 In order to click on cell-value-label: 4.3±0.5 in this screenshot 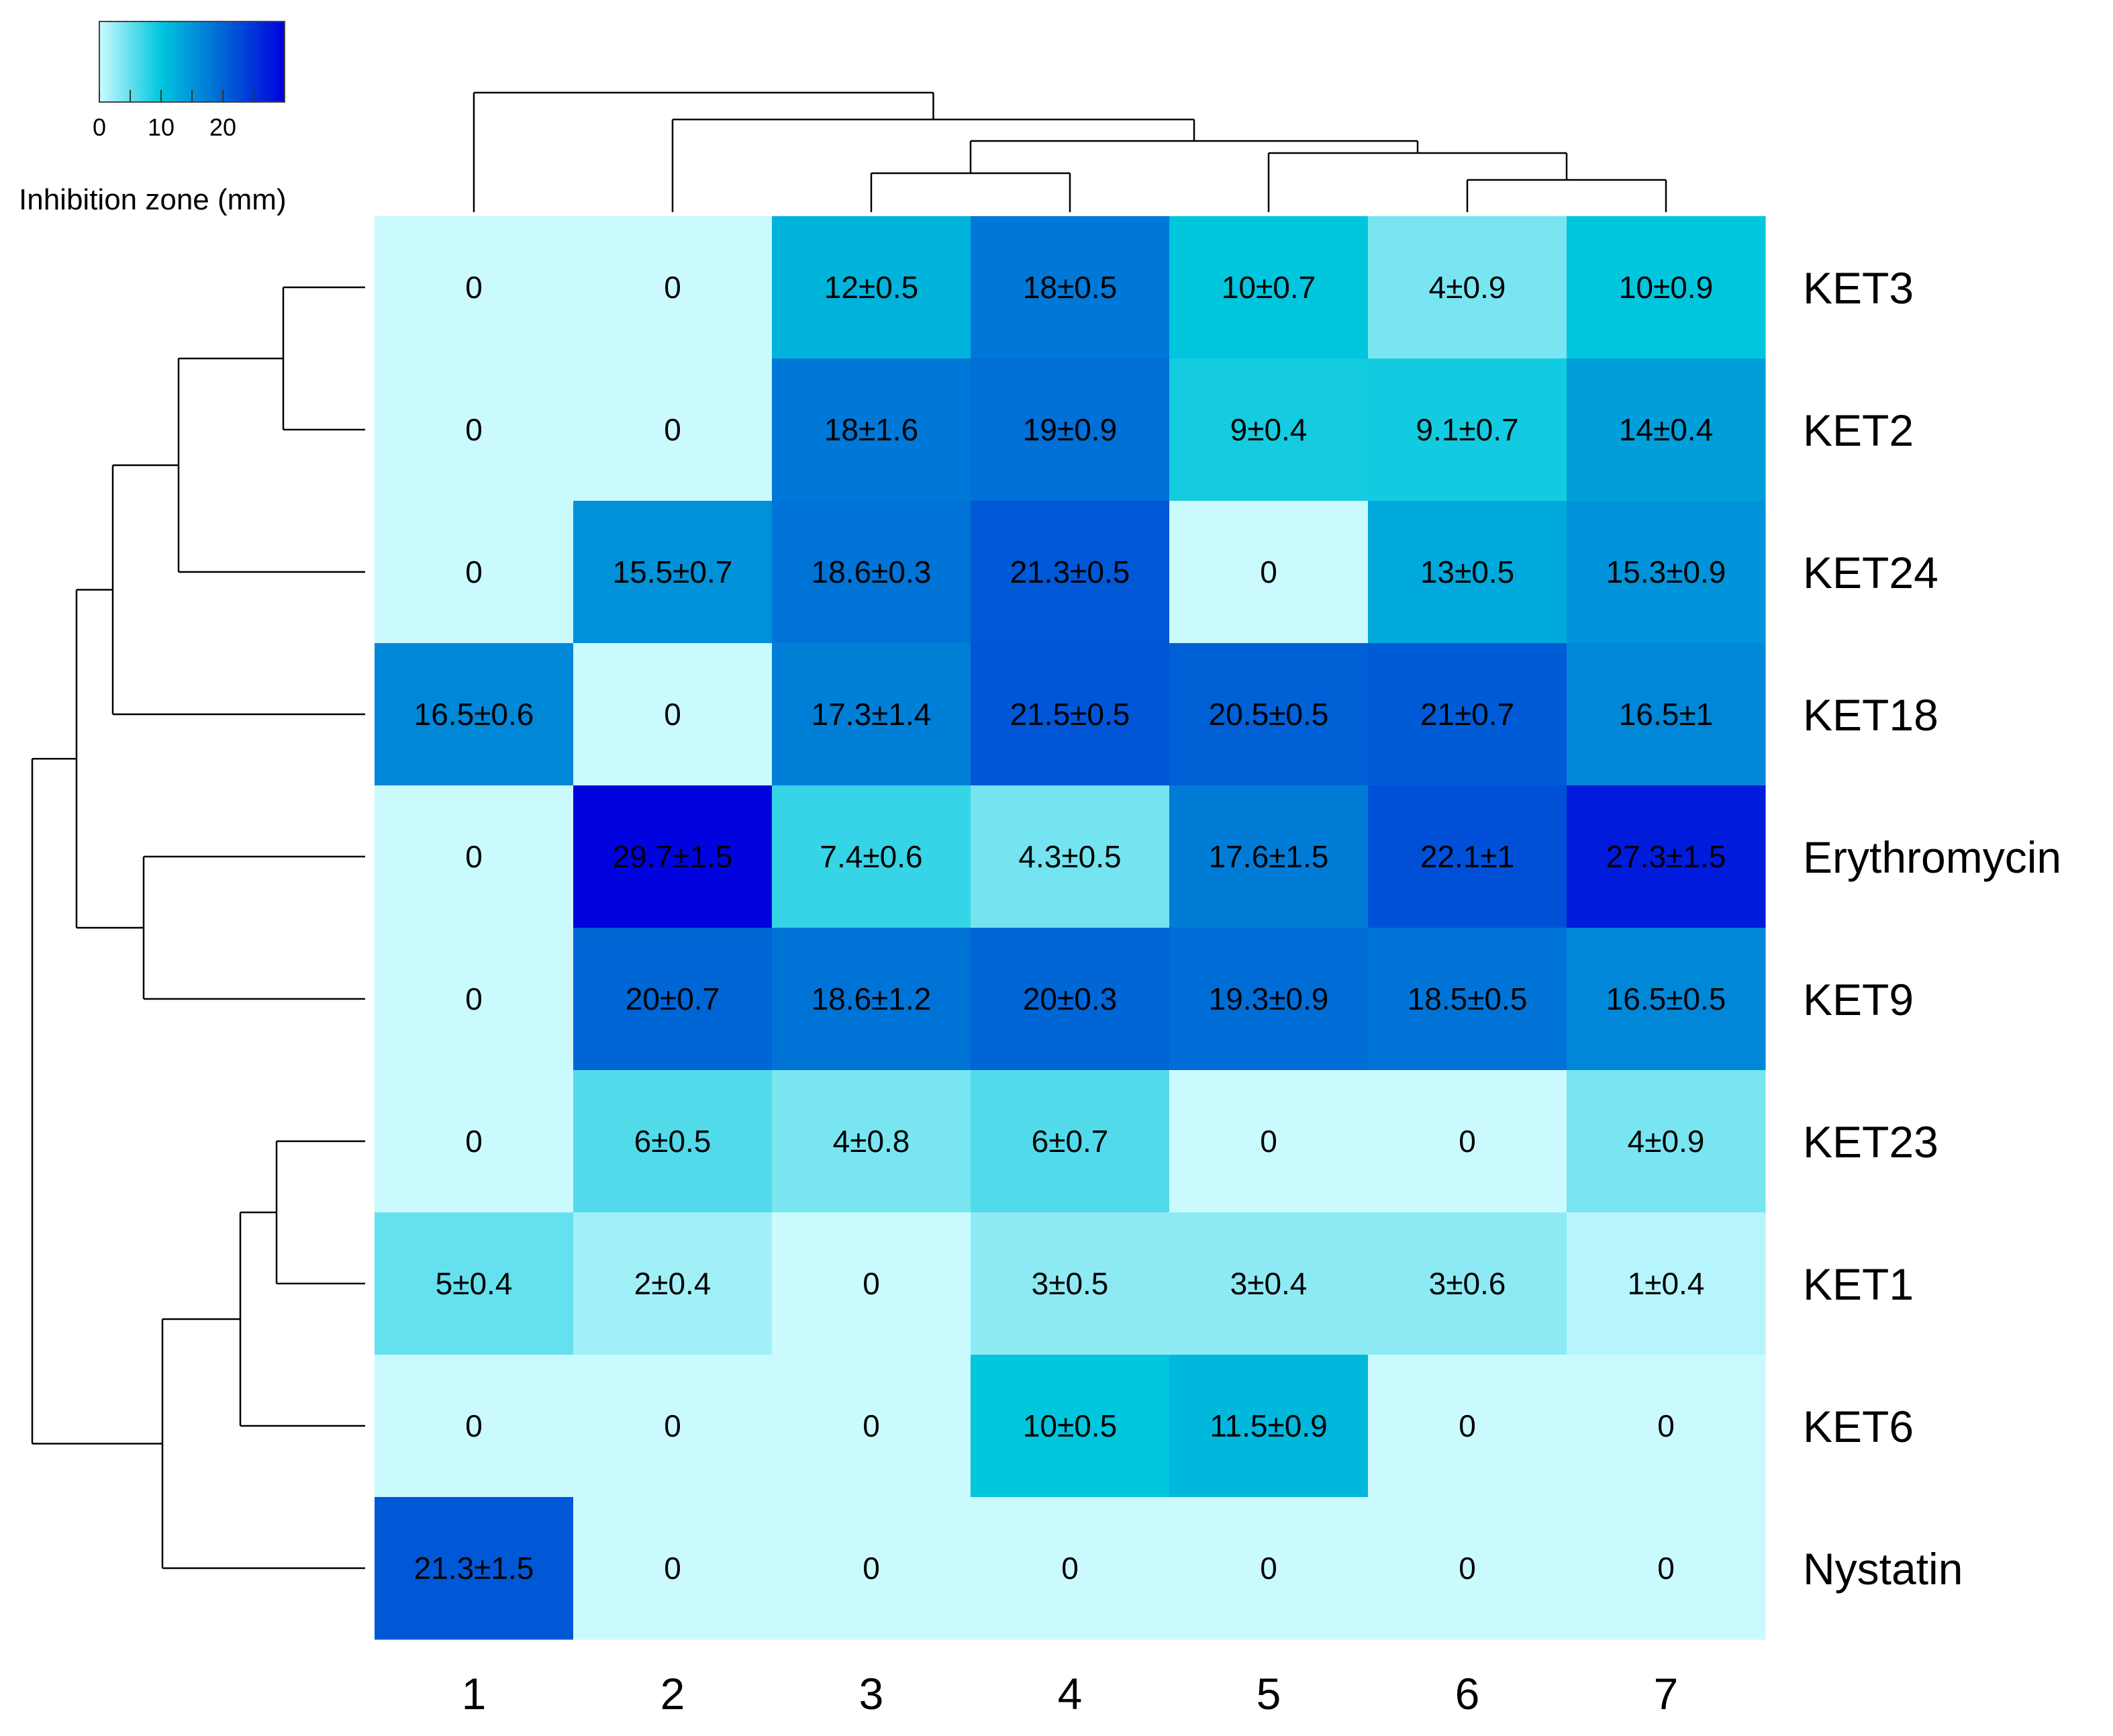, I will do `click(1069, 857)`.